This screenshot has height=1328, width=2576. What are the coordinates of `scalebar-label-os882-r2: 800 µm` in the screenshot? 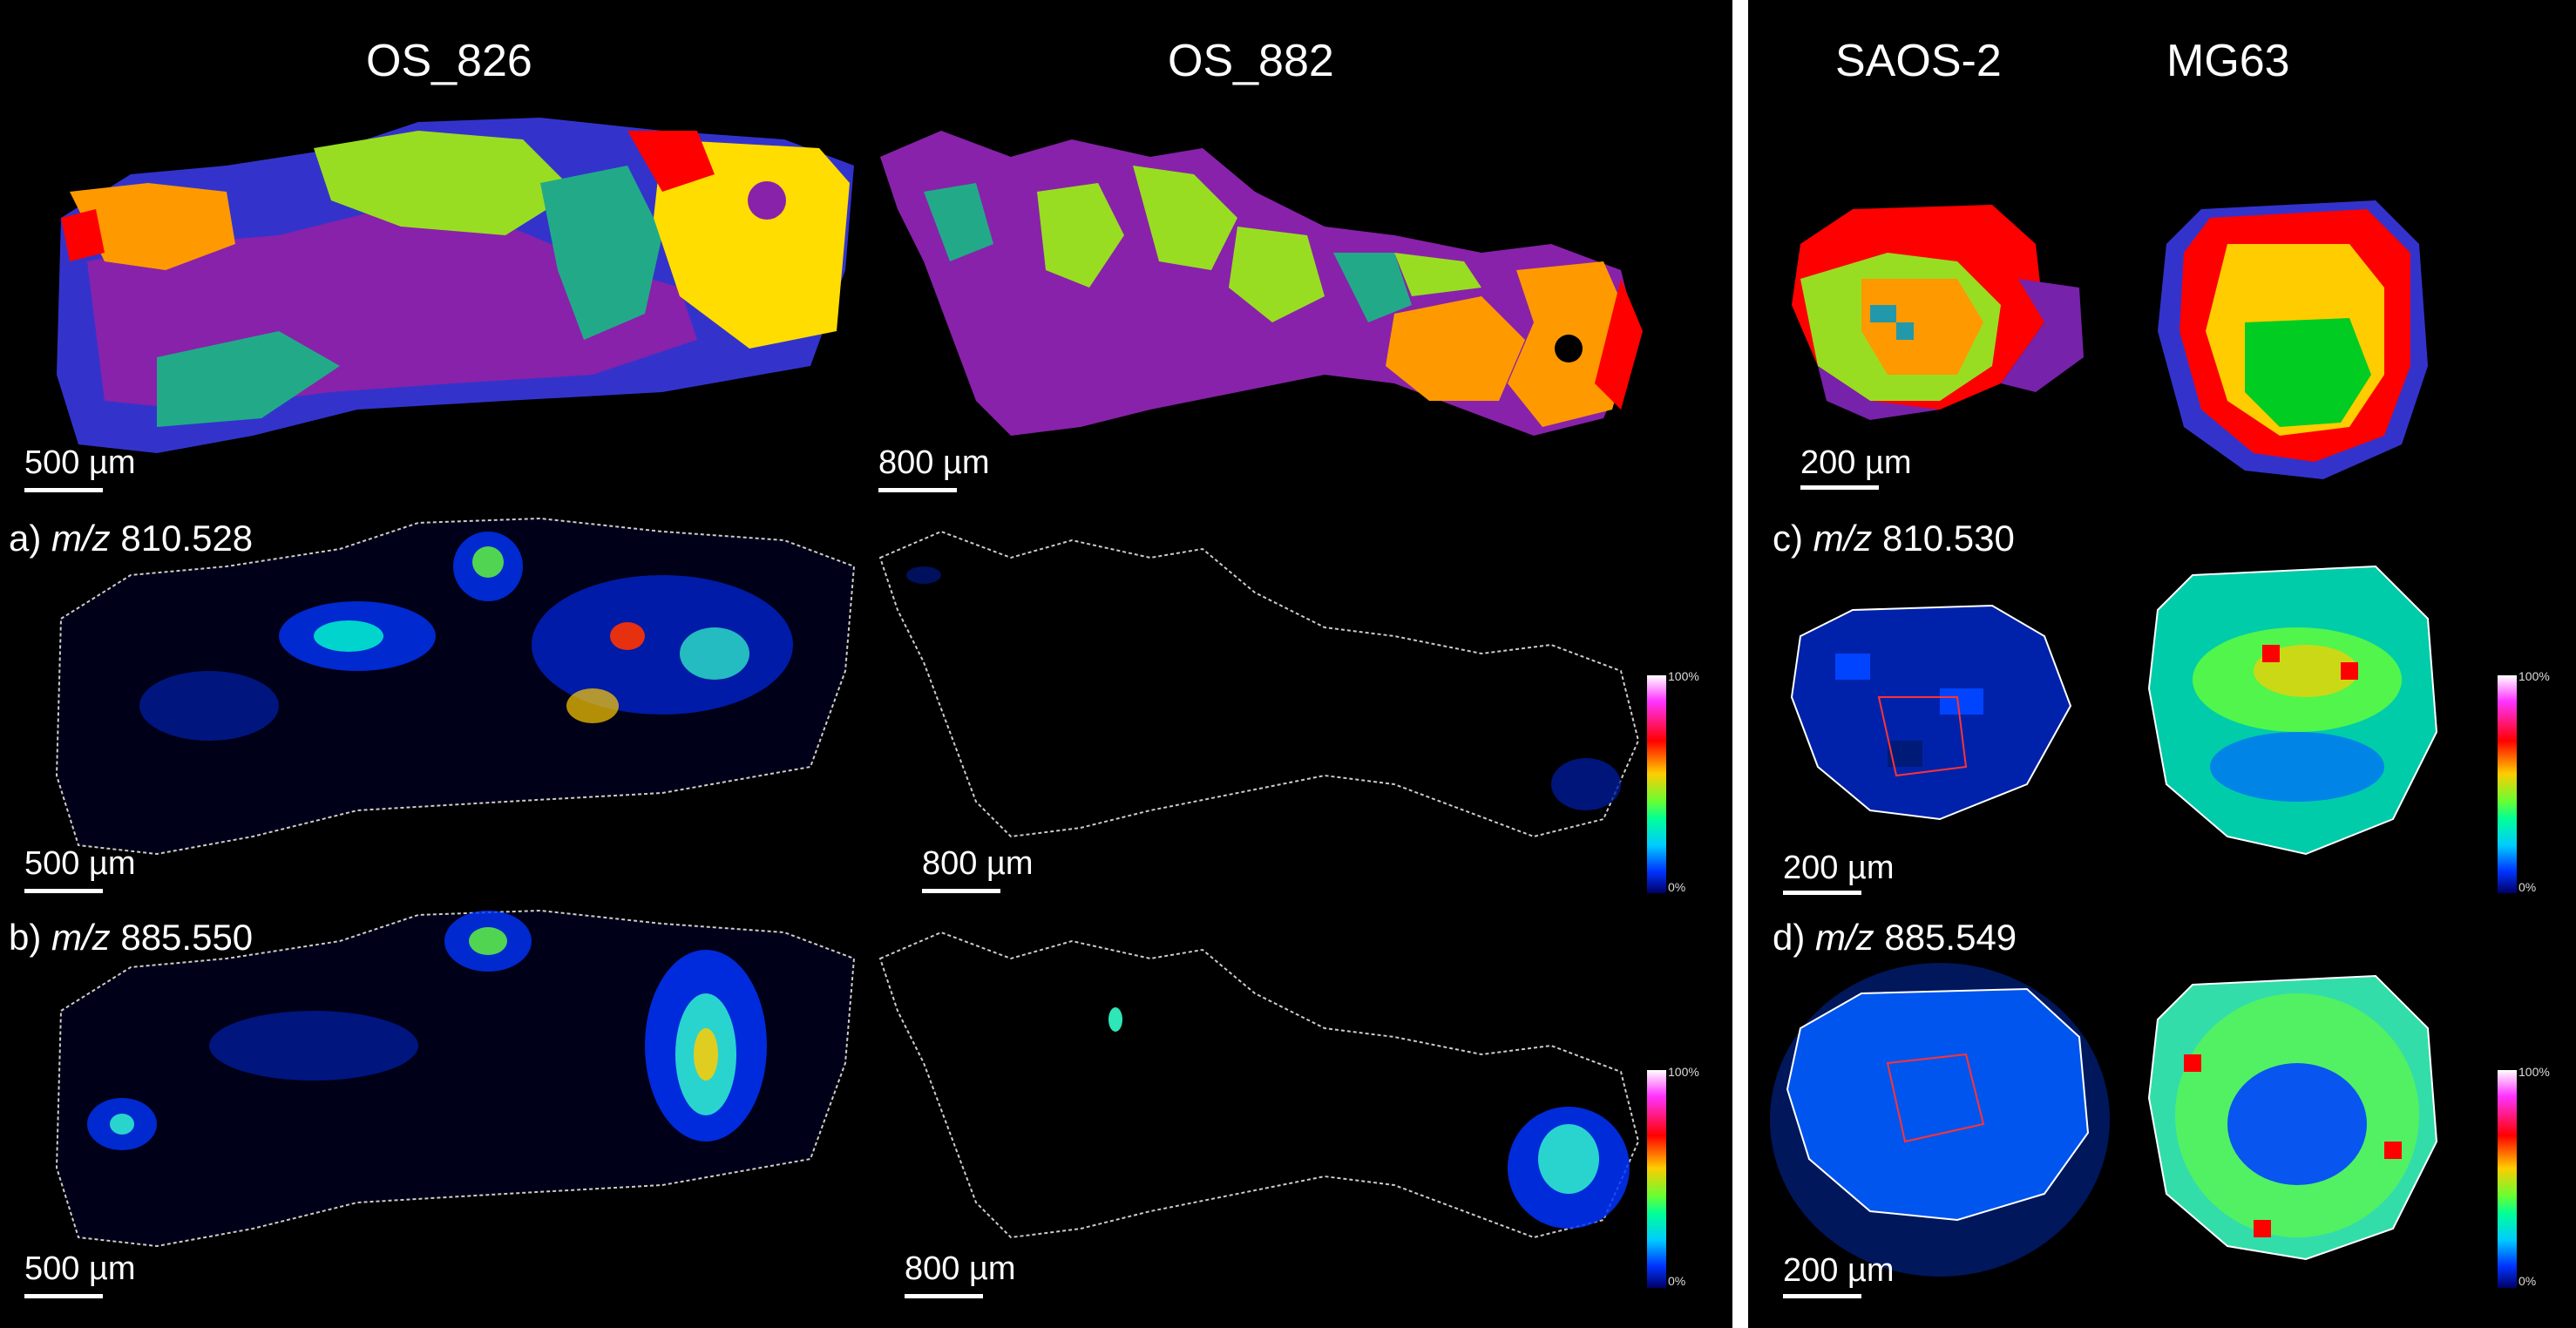 It's located at (978, 864).